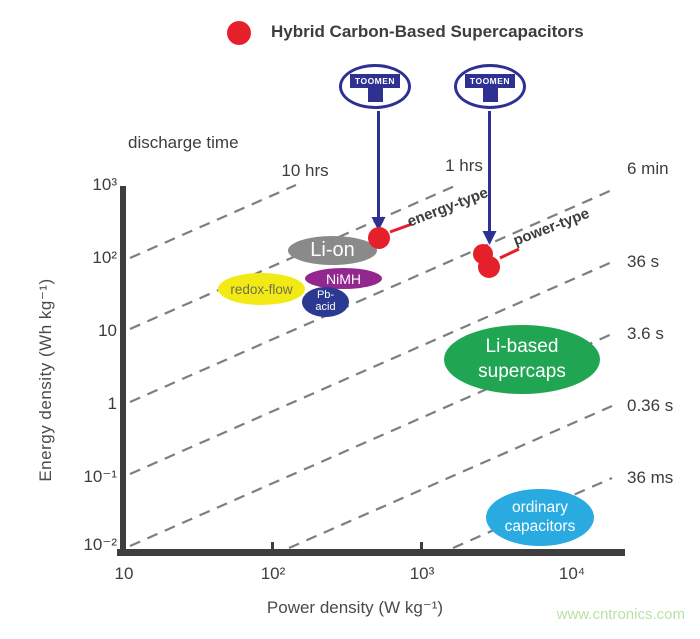  I want to click on region-pb-acid-label-line1: Pb-, so click(325, 295).